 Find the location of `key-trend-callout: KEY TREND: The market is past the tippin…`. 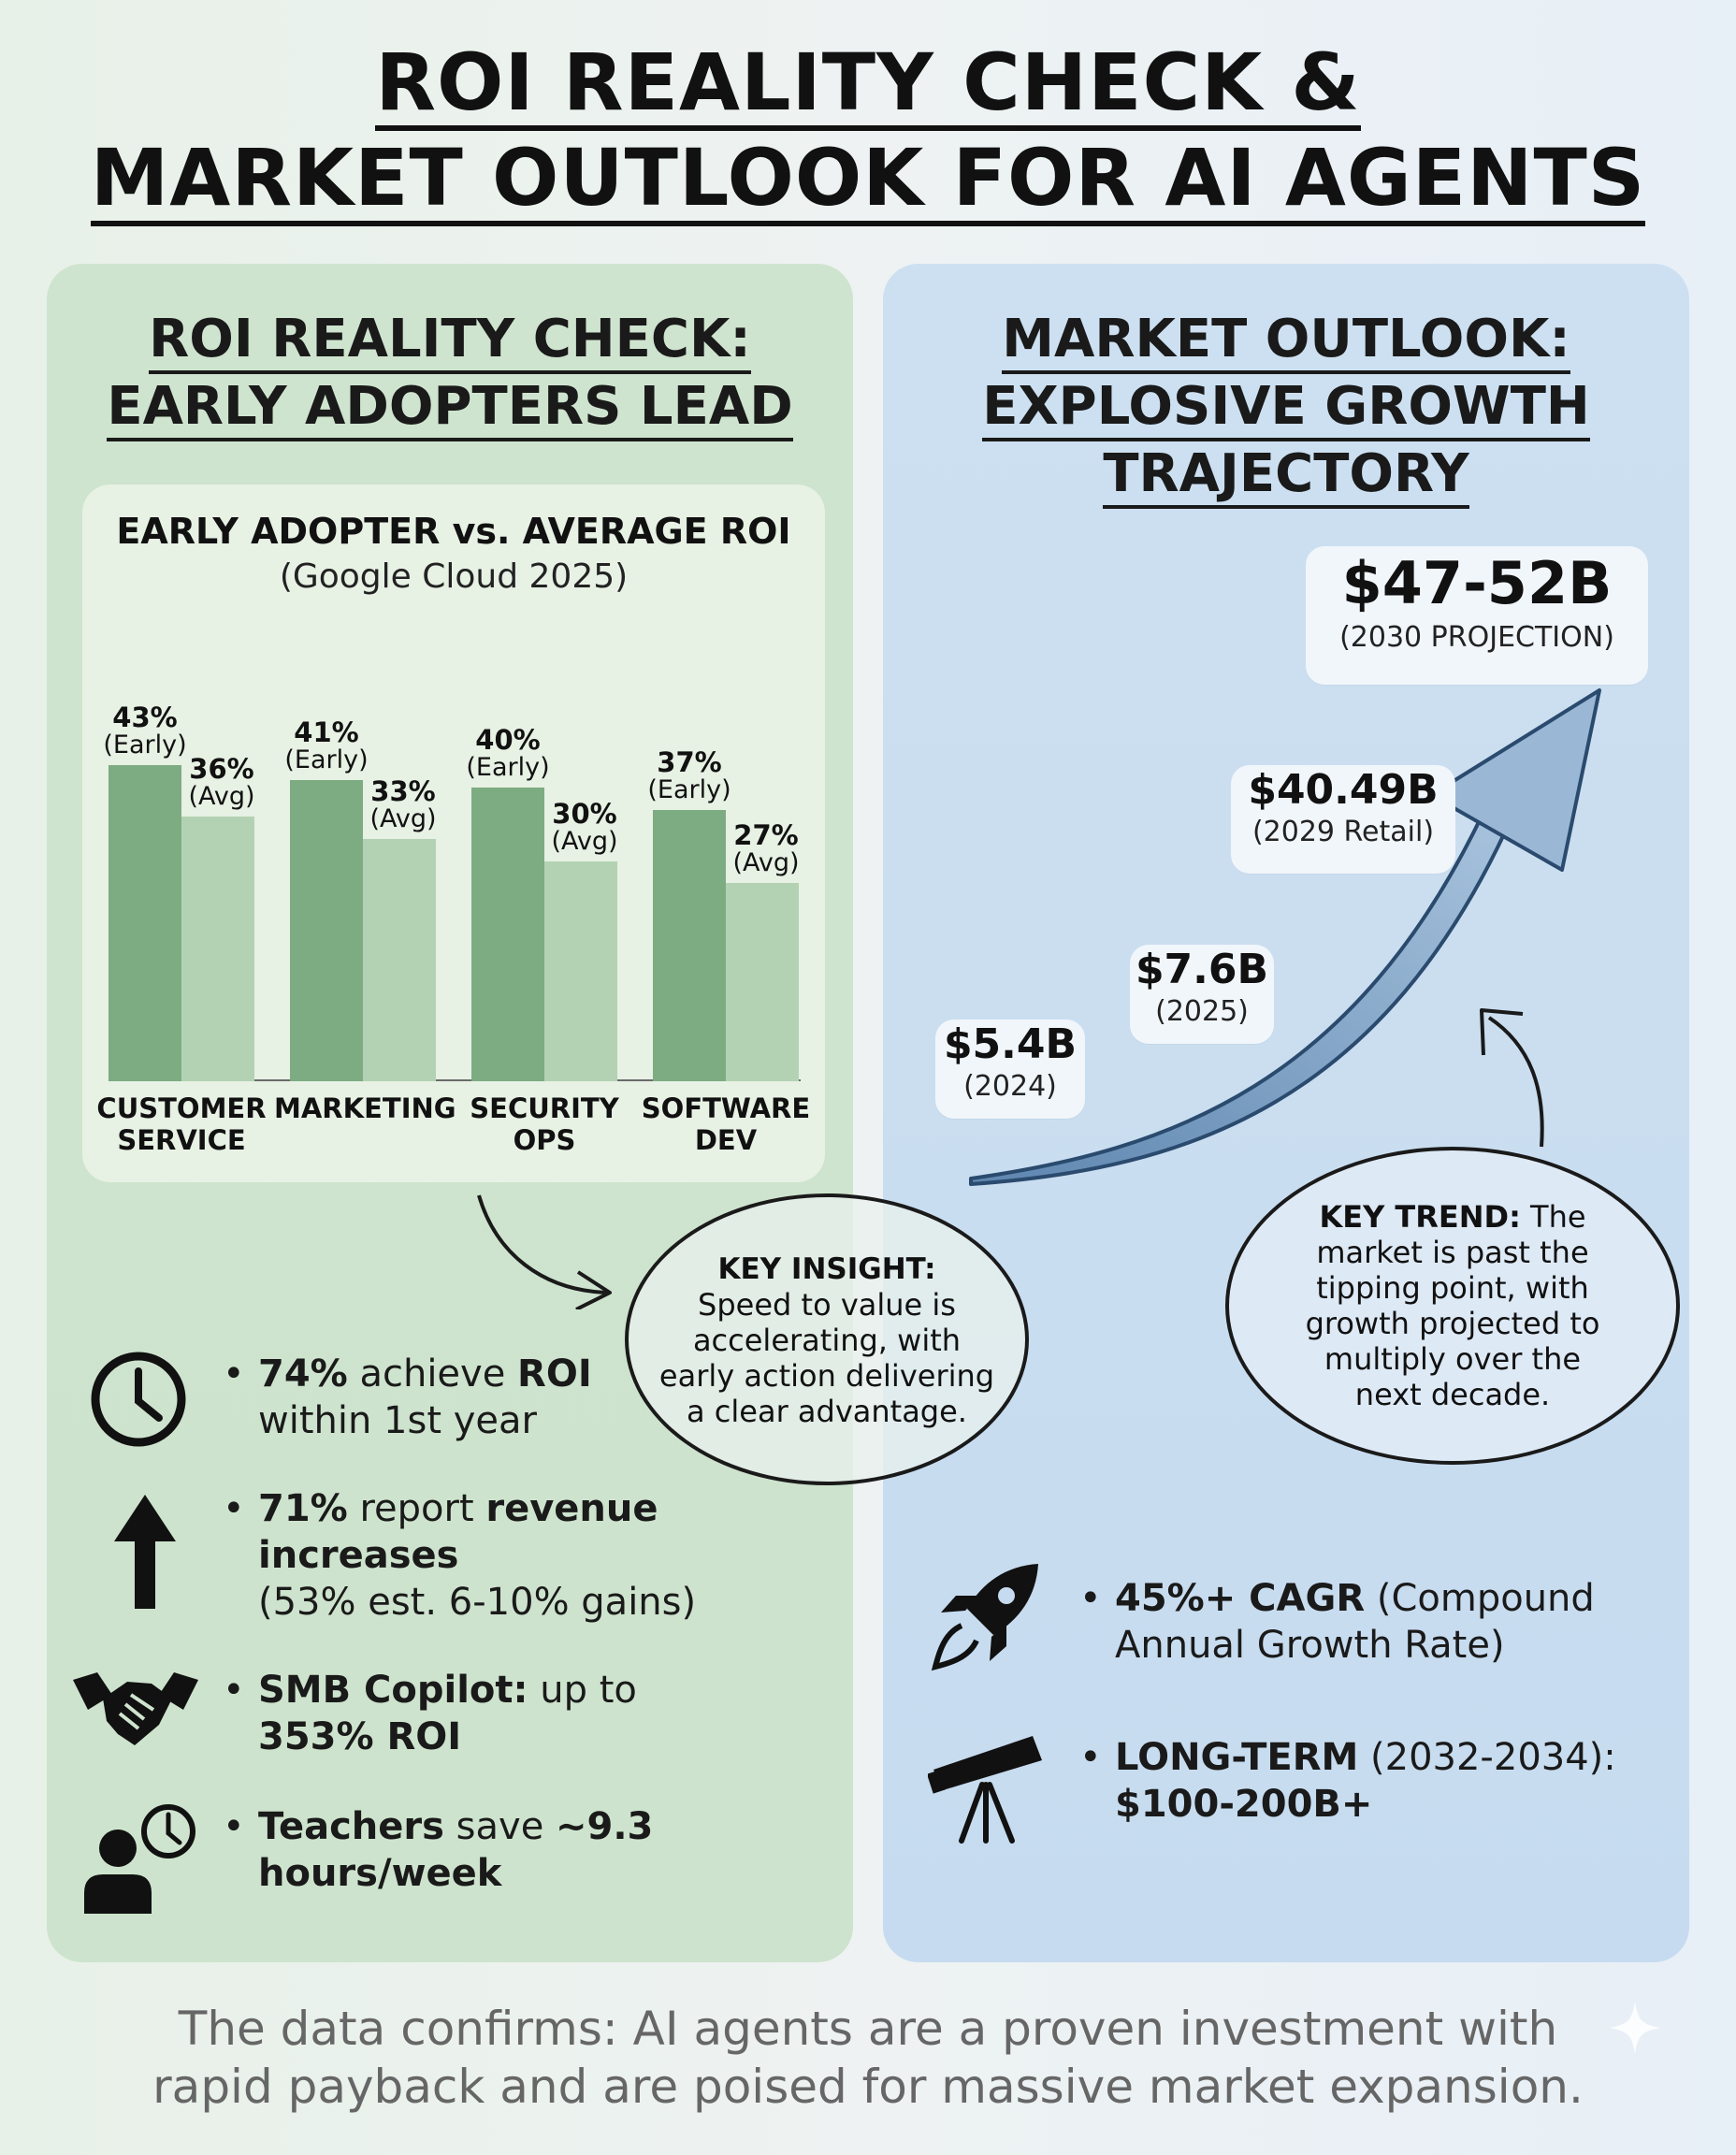

key-trend-callout: KEY TREND: The market is past the tippin… is located at coordinates (1452, 1306).